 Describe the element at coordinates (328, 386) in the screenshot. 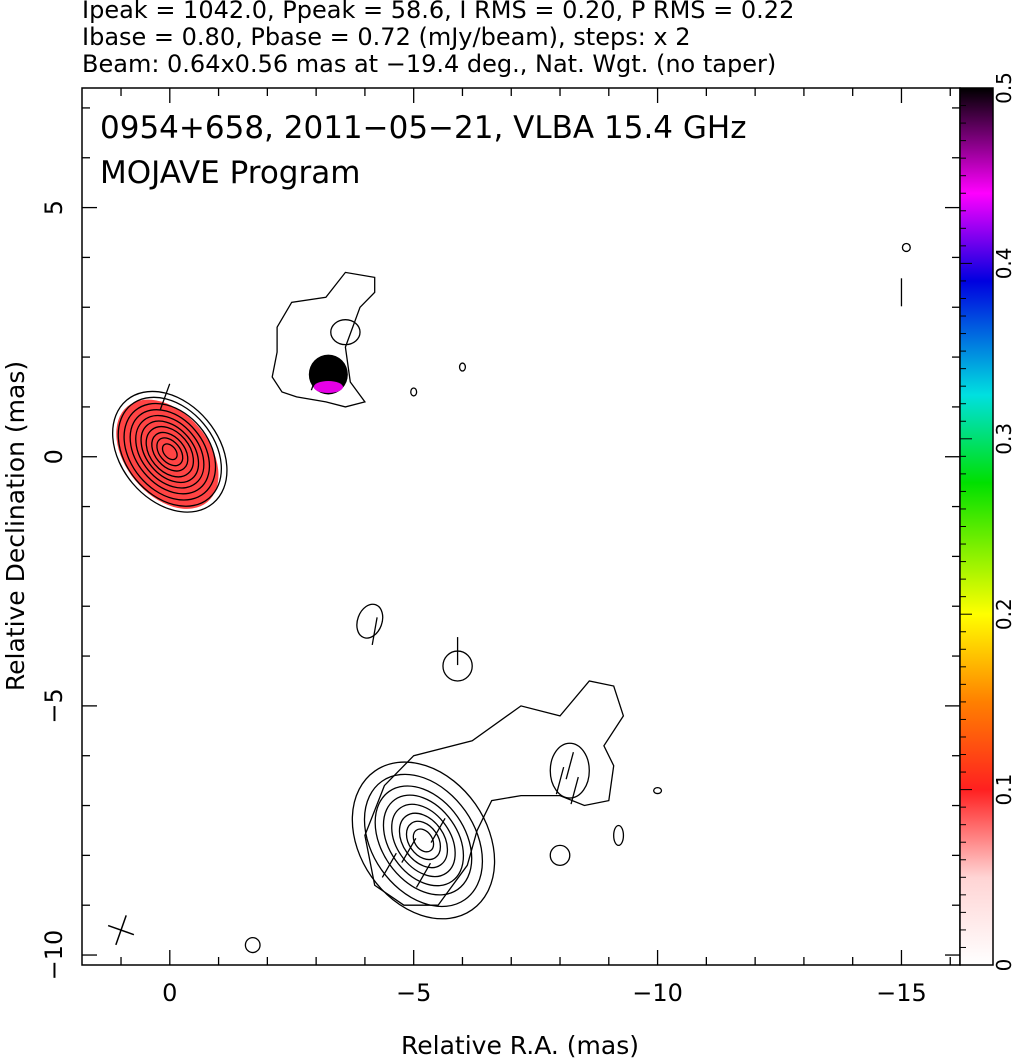

I see `polarization-region-north-pol-edge` at that location.